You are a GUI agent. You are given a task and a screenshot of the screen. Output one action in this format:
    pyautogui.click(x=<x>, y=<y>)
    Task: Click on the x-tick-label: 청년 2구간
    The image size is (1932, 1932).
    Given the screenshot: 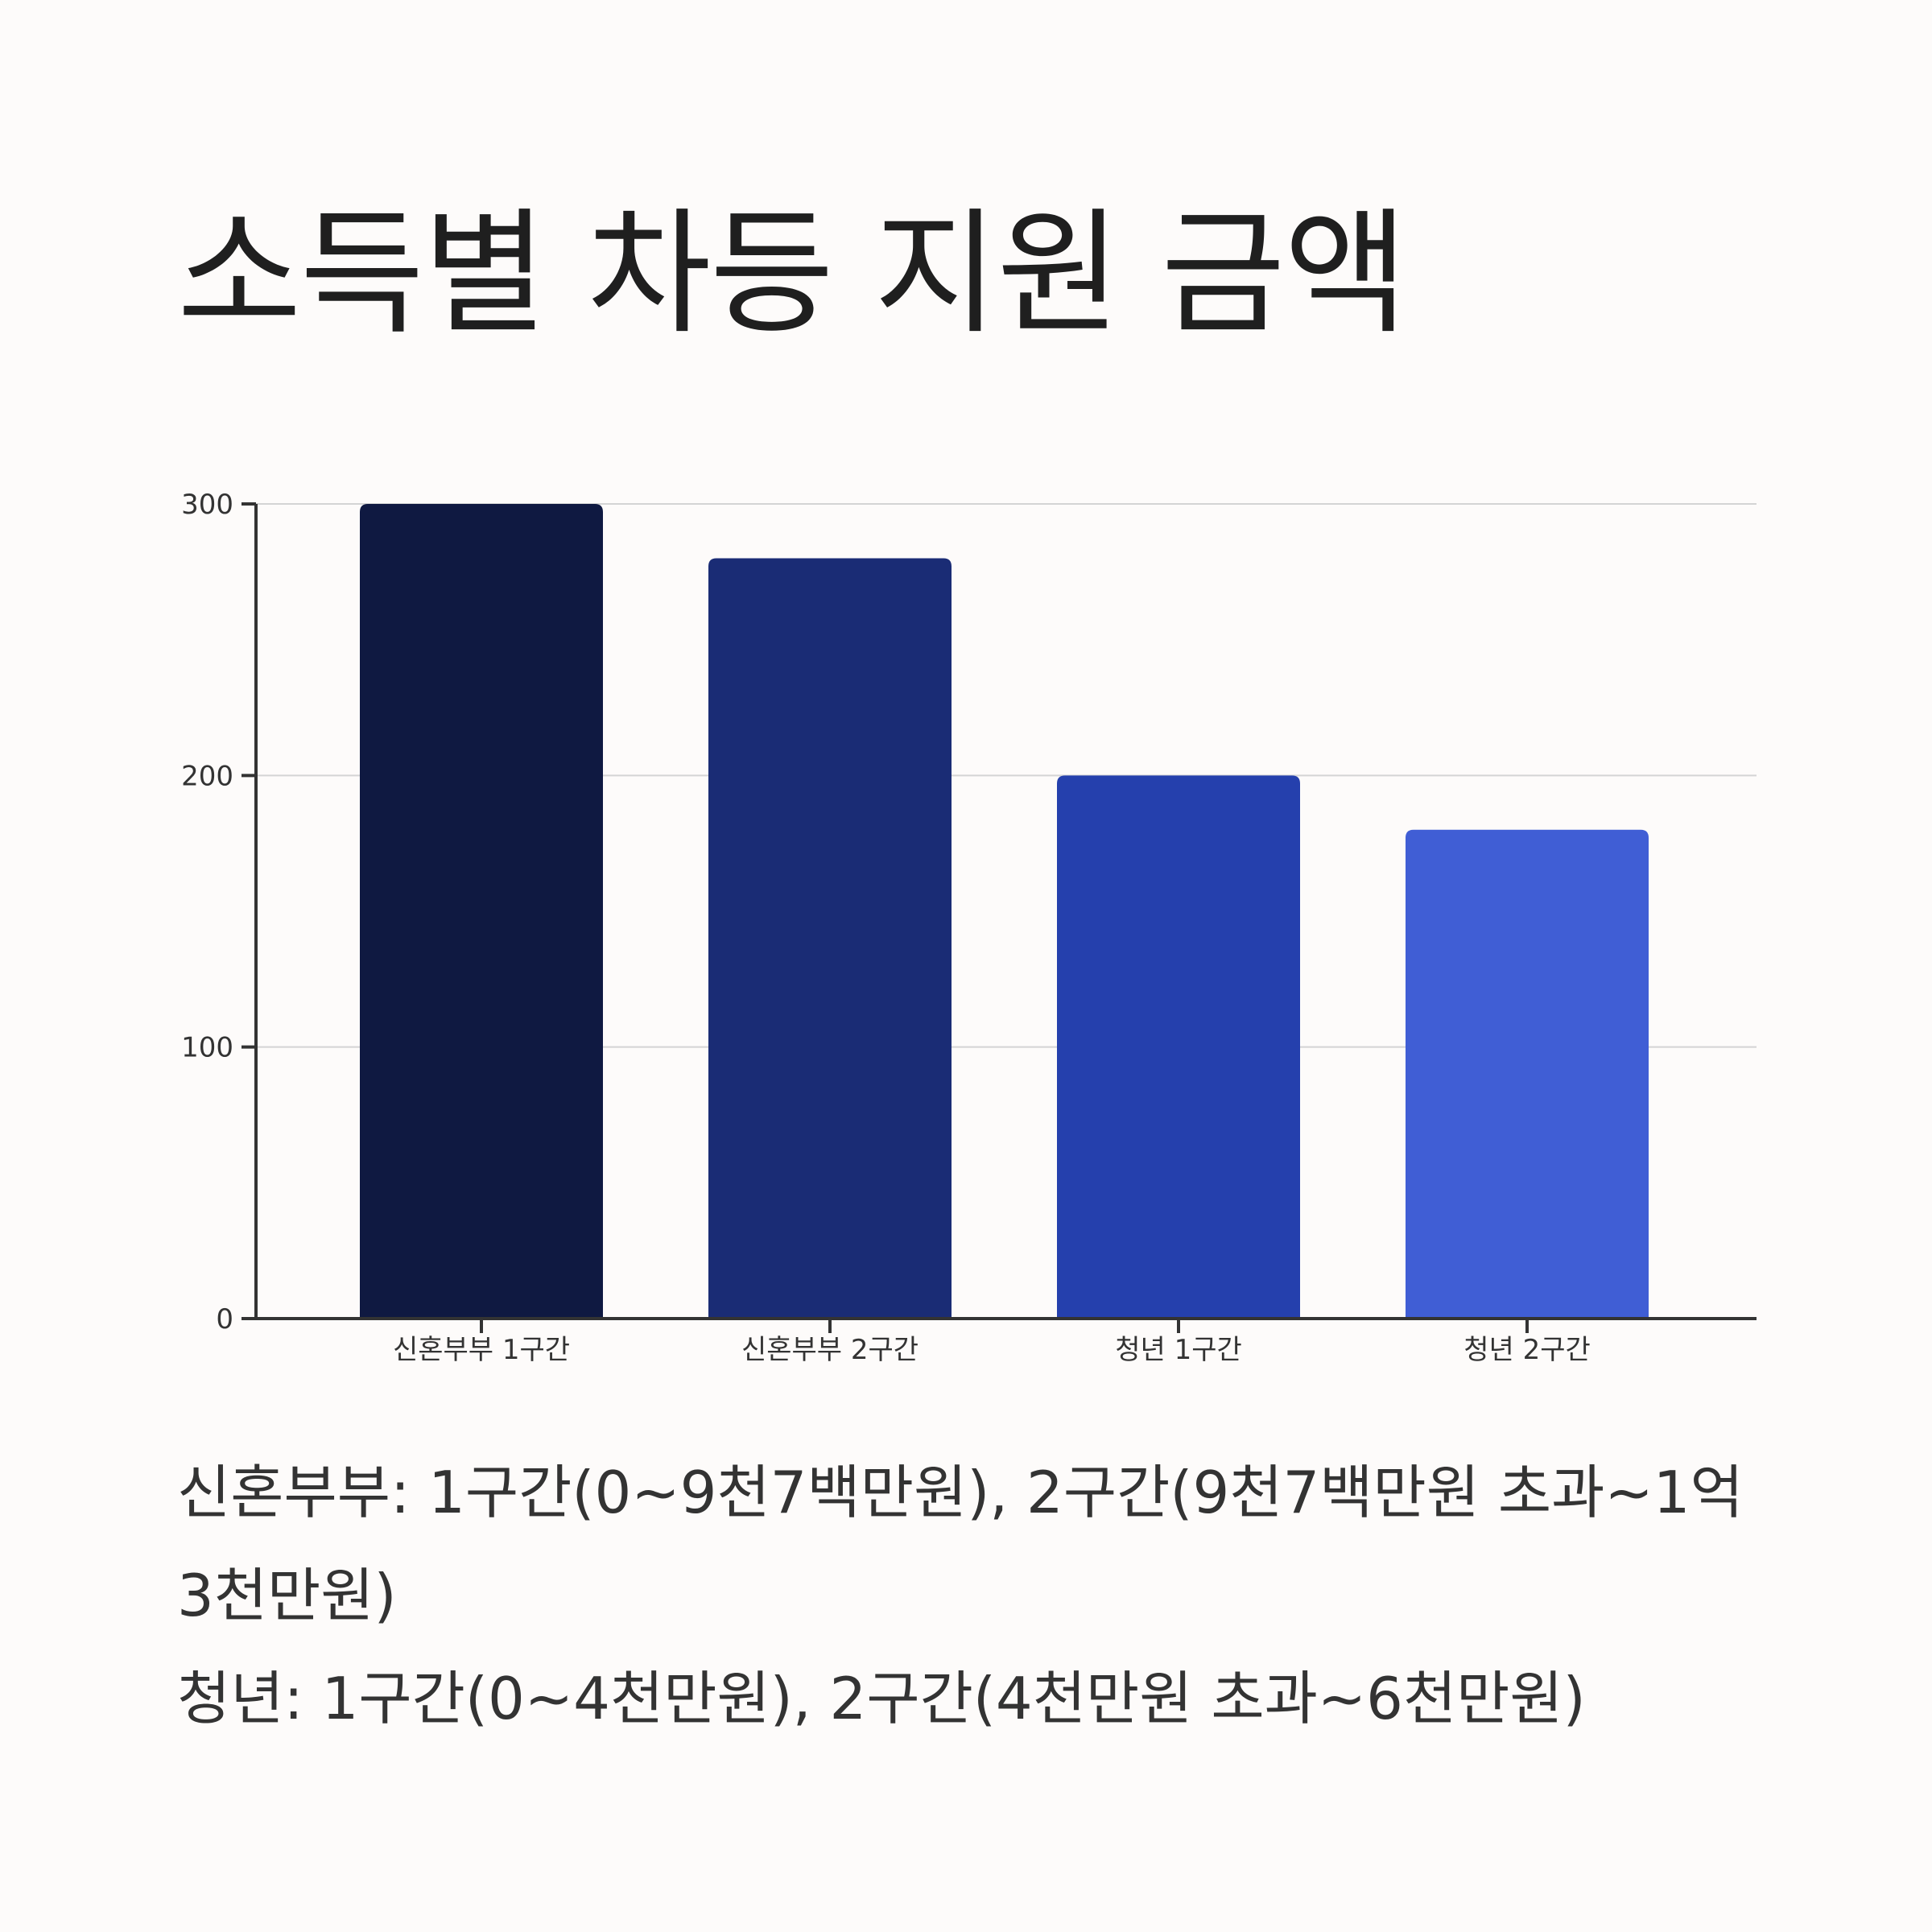 What is the action you would take?
    pyautogui.click(x=1527, y=1350)
    